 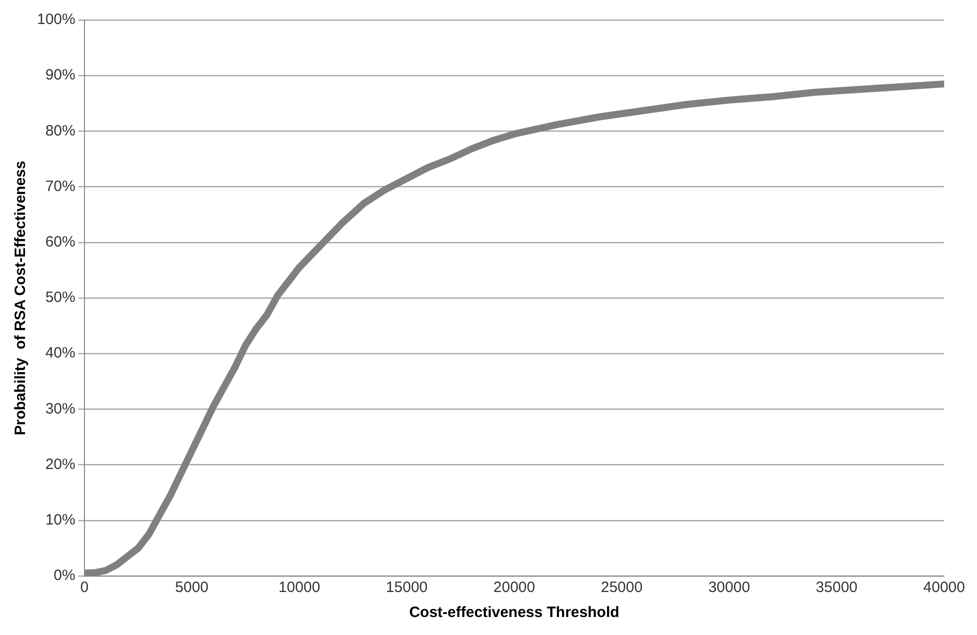 What do you see at coordinates (621, 587) in the screenshot?
I see `x-tick-label: 25000` at bounding box center [621, 587].